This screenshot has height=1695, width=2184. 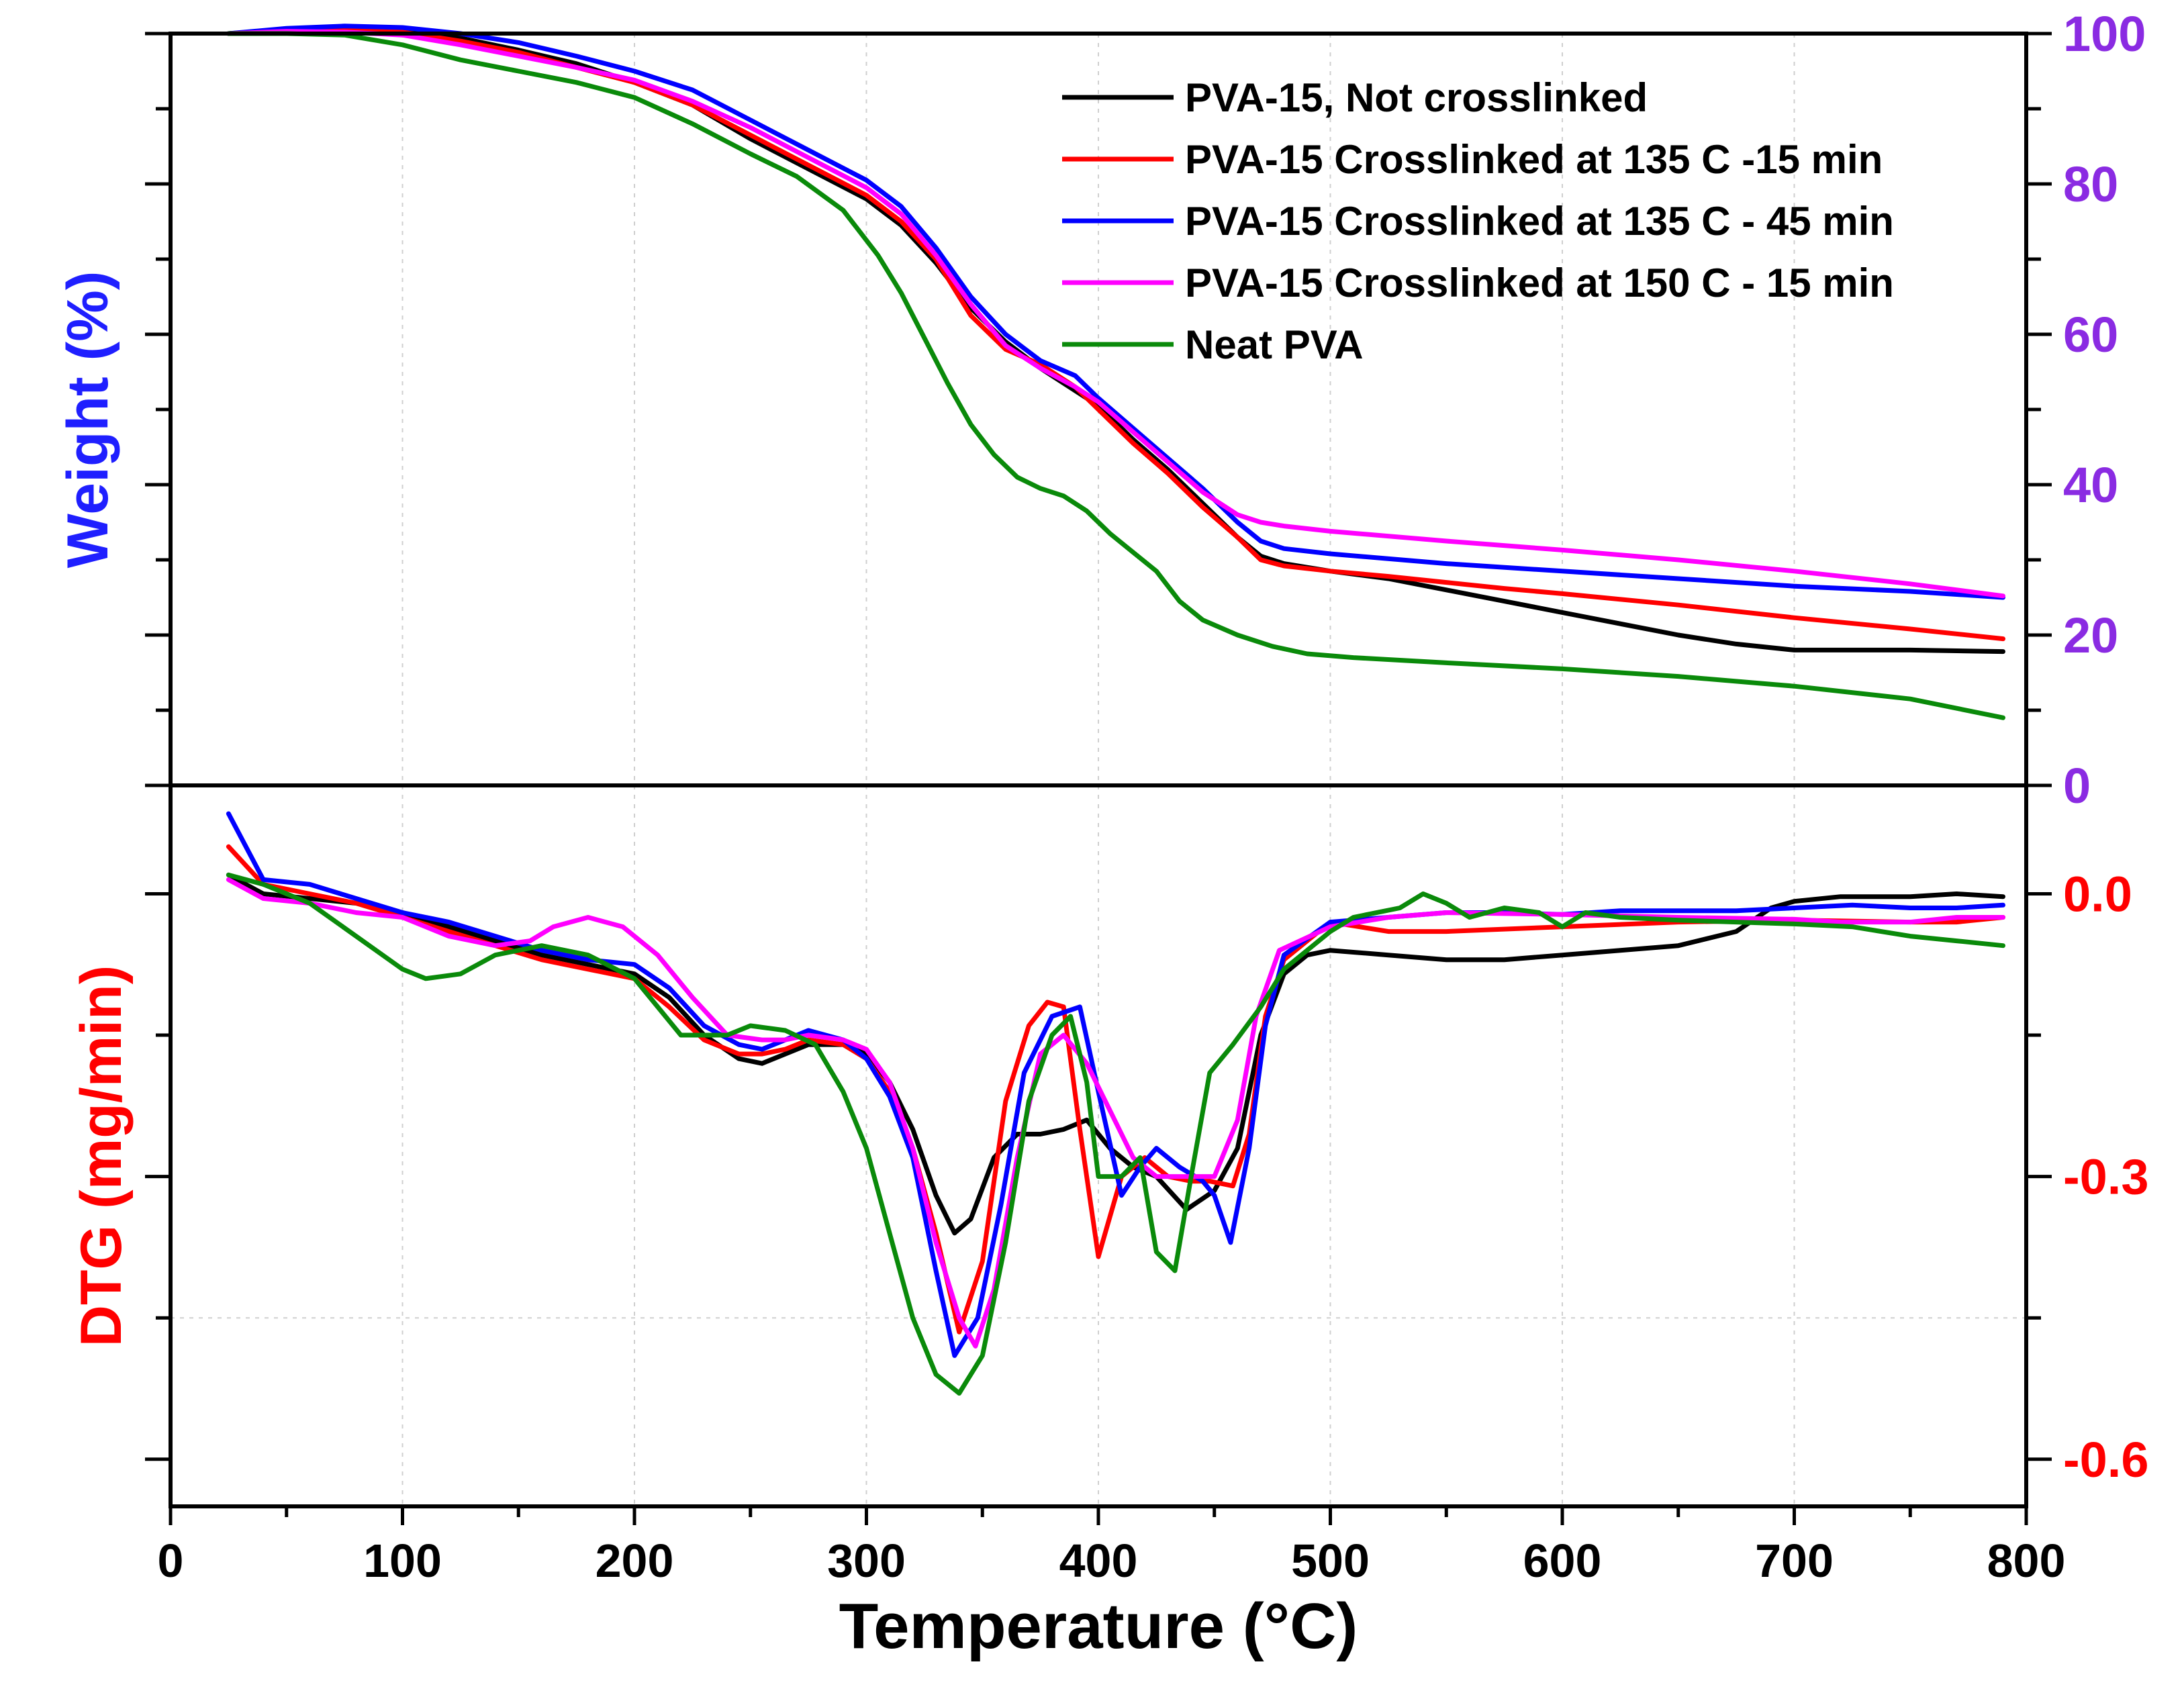 What do you see at coordinates (635, 1561) in the screenshot?
I see `x-tick-label-200: 200` at bounding box center [635, 1561].